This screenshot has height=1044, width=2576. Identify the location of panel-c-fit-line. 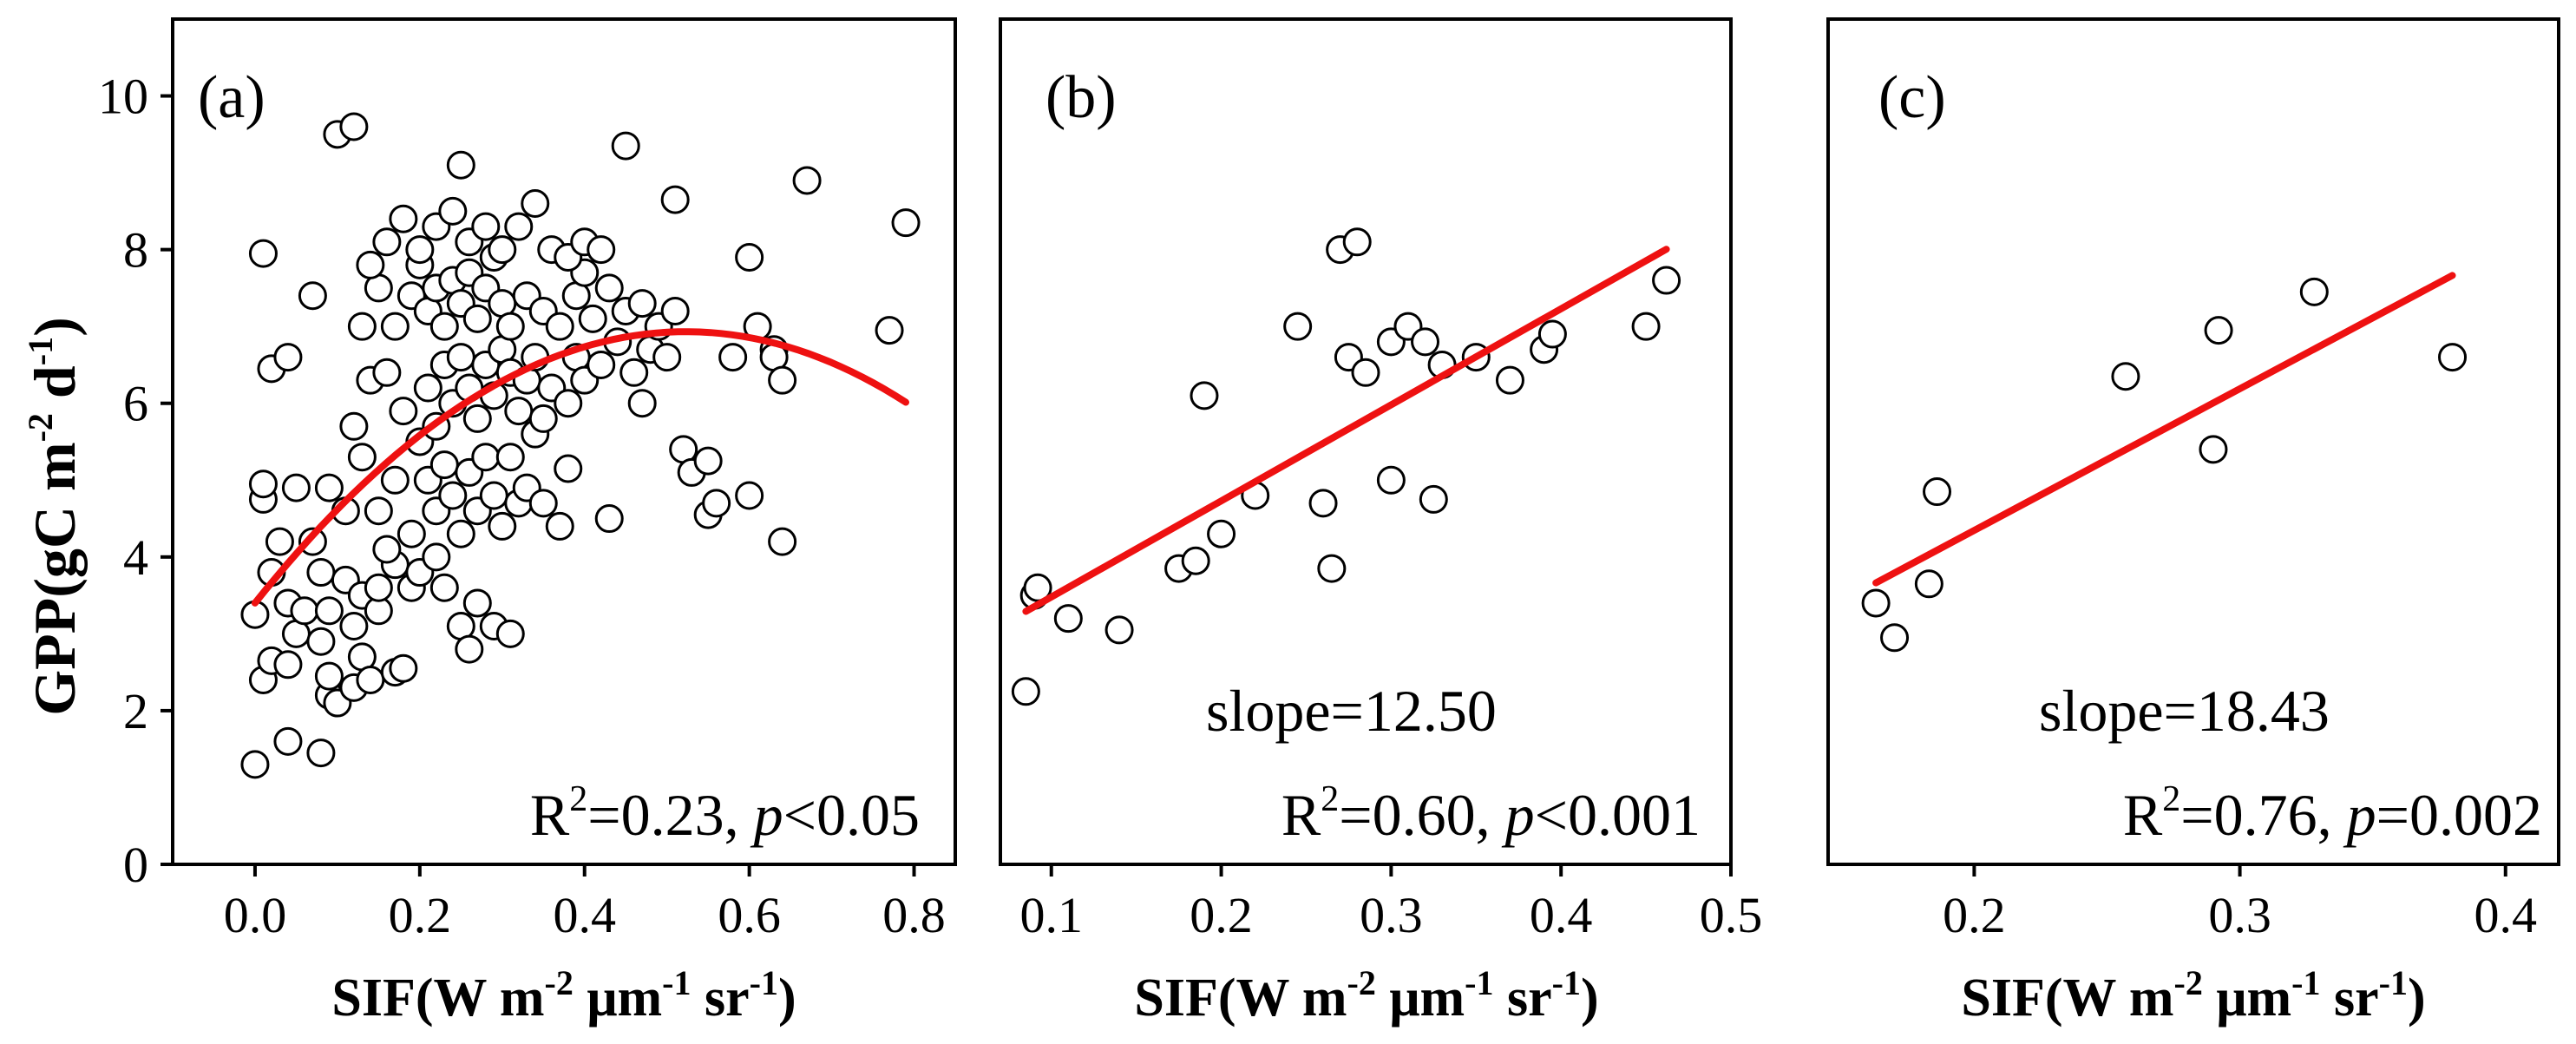
(2164, 430).